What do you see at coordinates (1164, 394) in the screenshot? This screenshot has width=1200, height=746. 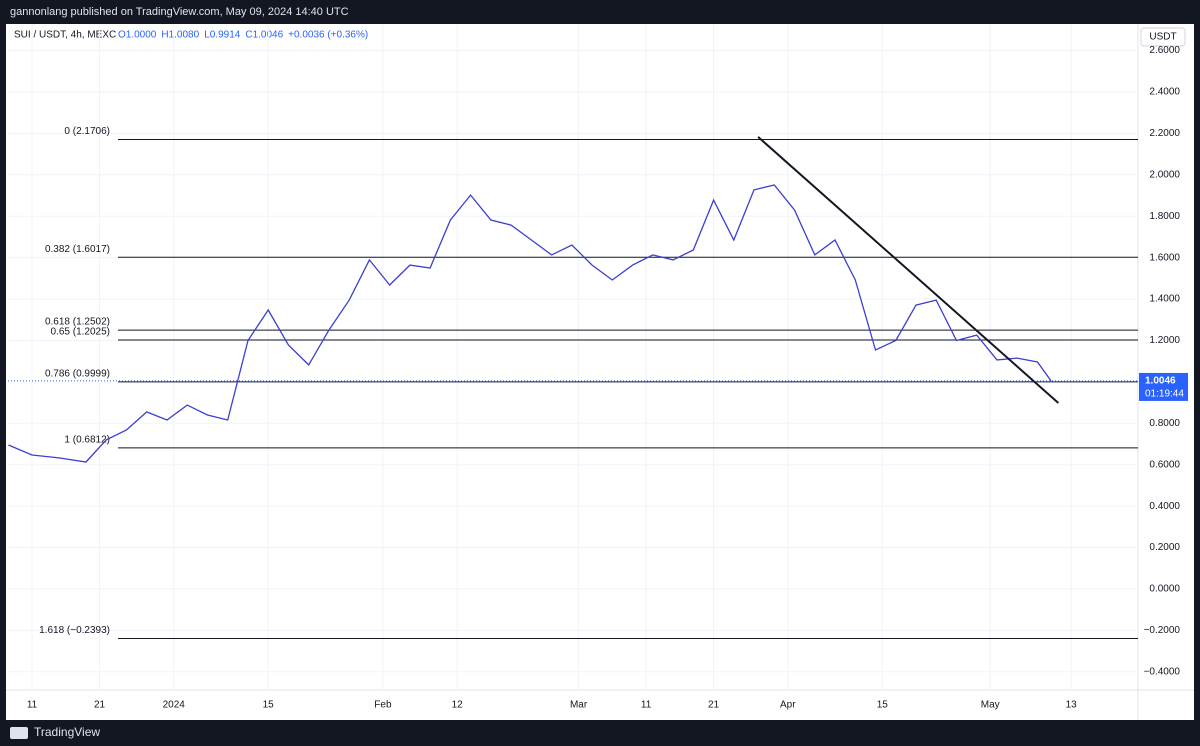 I see `countdown: 01:19:44` at bounding box center [1164, 394].